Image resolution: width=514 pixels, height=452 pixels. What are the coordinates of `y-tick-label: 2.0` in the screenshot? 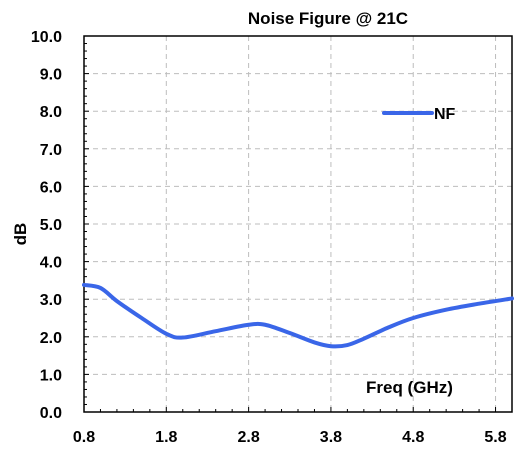 It's located at (51, 338).